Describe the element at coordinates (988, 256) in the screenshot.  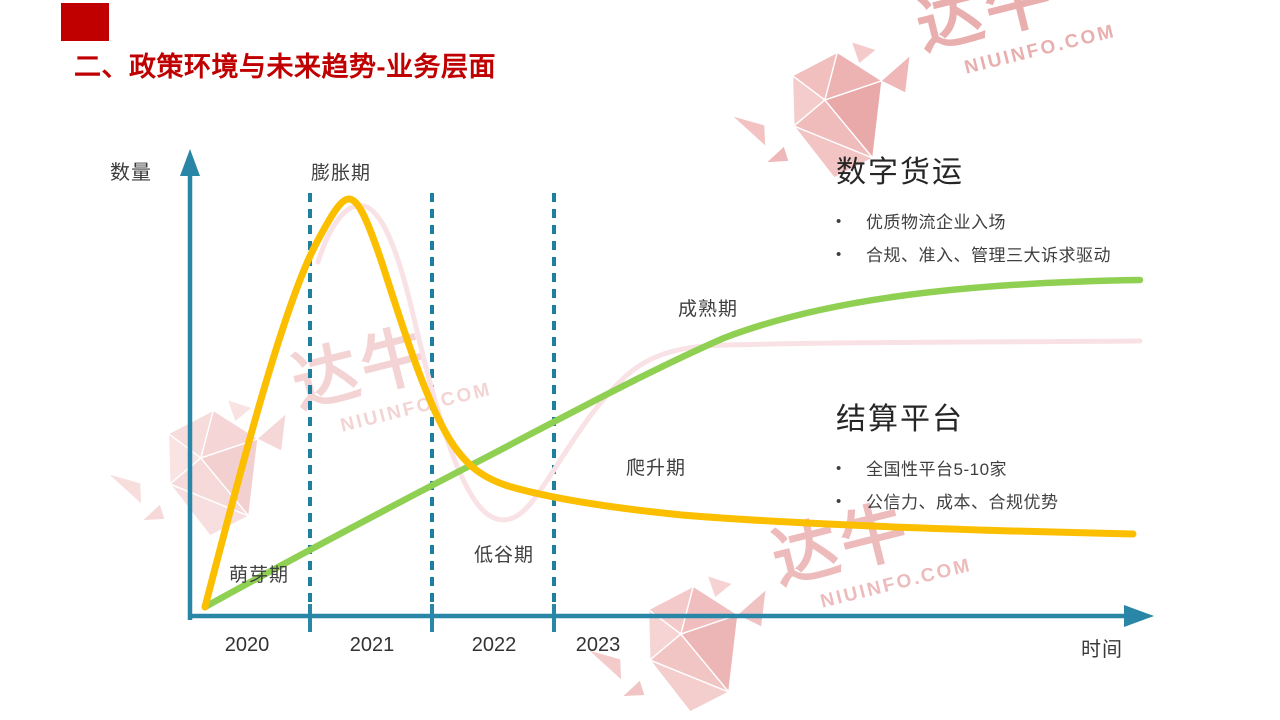
I see `bullet-text: 合规、准入、管理三大诉求驱动` at that location.